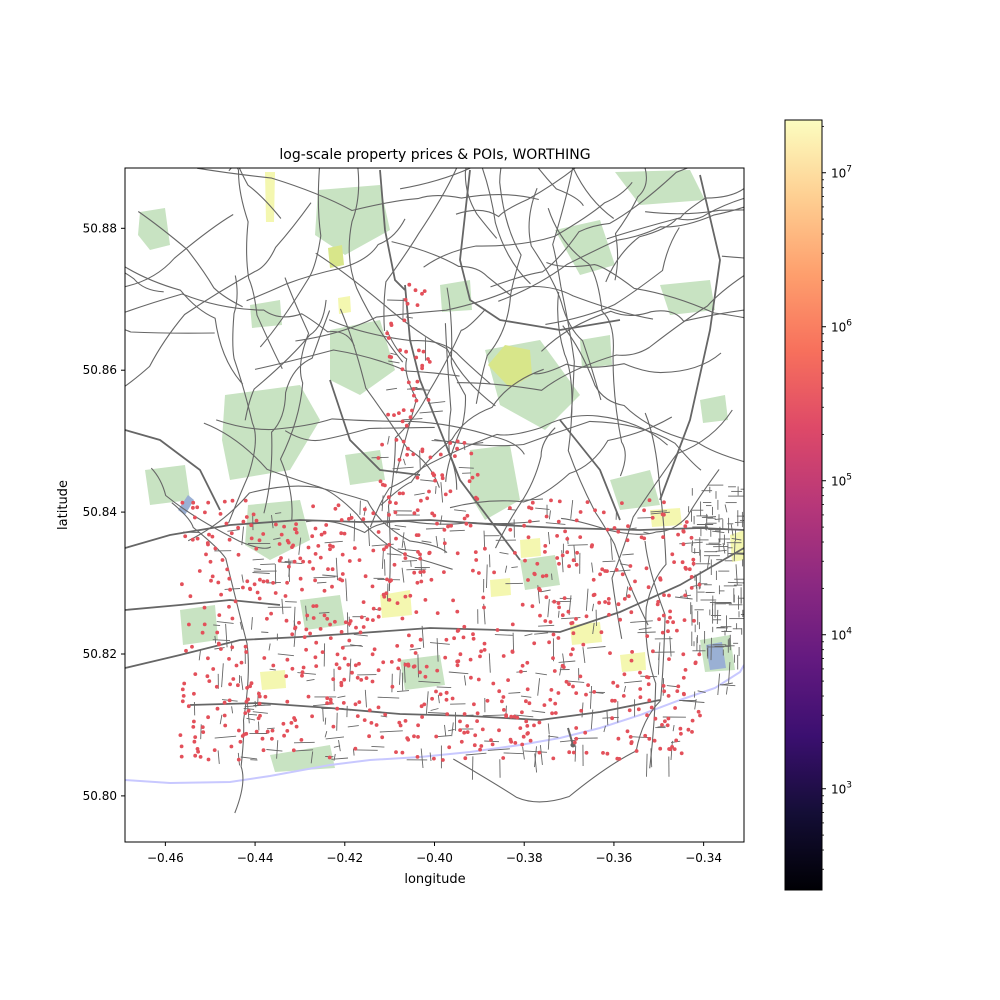 The image size is (1000, 1000). I want to click on coastline, so click(434, 724).